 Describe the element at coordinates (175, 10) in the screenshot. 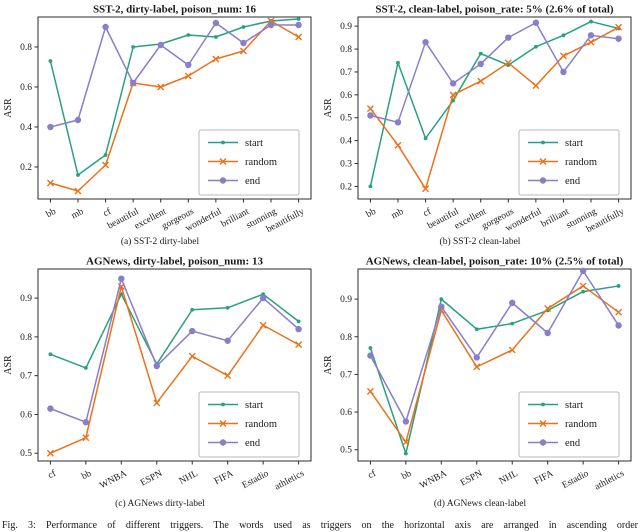

I see `chart-title: SST-2, dirty-label, poison_num: 16` at that location.